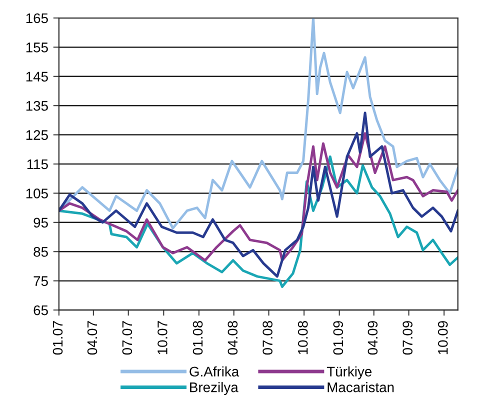  I want to click on y-tick-label: 135, so click(37, 105).